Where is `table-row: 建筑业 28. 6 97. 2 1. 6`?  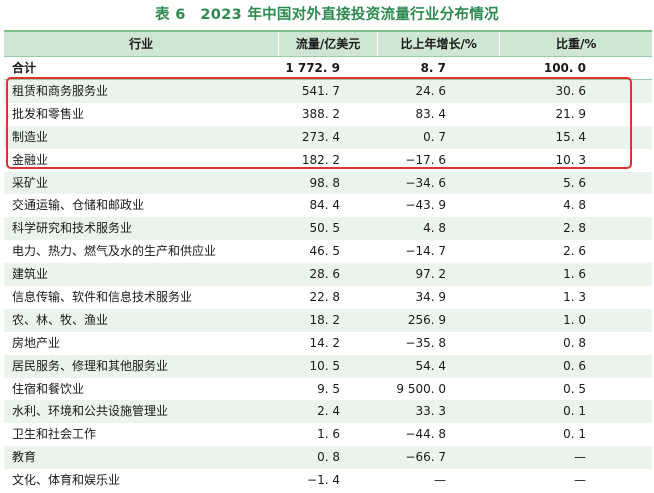
table-row: 建筑业 28. 6 97. 2 1. 6 is located at coordinates (328, 275).